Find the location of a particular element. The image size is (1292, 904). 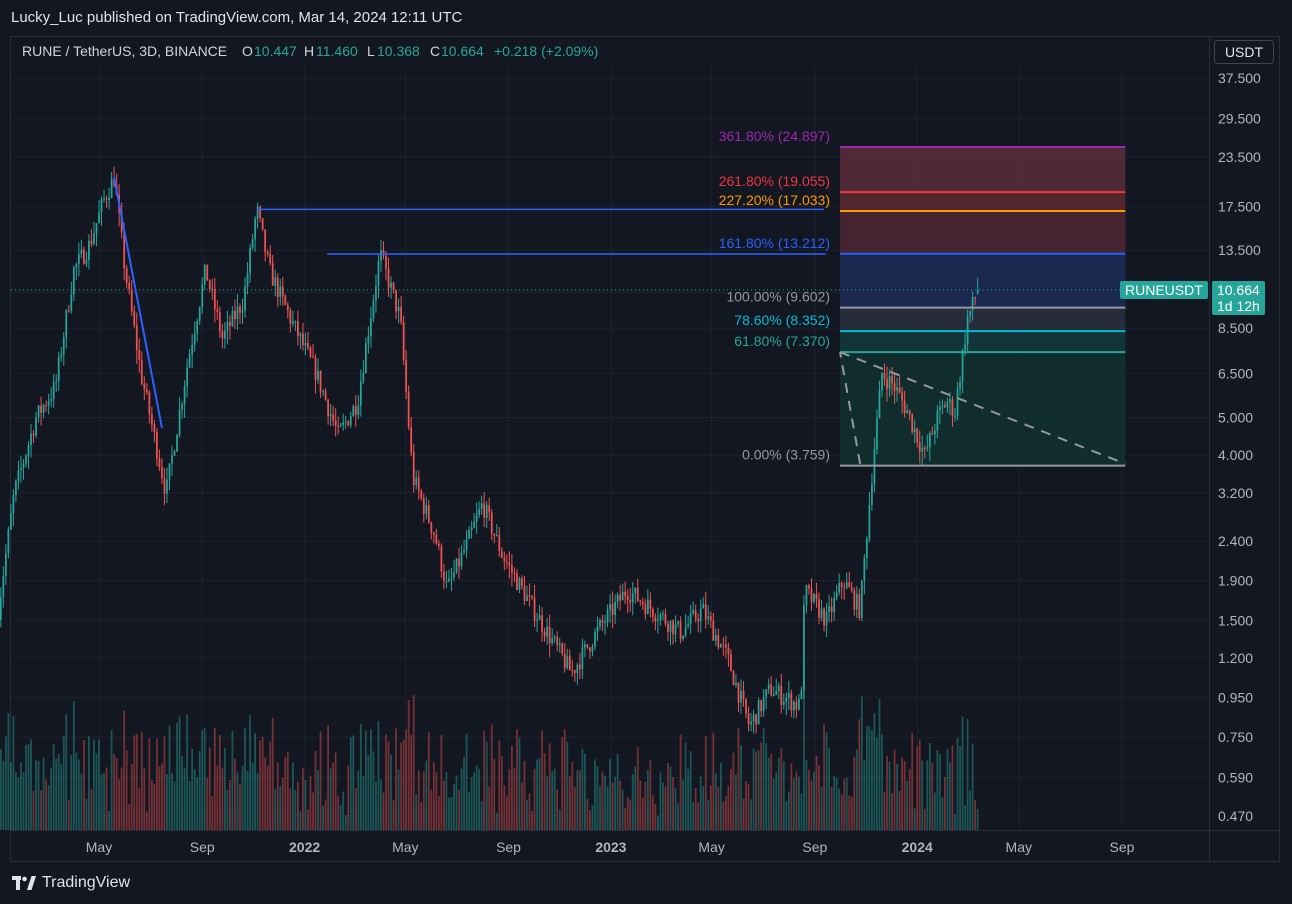

fib-zone is located at coordinates (983, 342).